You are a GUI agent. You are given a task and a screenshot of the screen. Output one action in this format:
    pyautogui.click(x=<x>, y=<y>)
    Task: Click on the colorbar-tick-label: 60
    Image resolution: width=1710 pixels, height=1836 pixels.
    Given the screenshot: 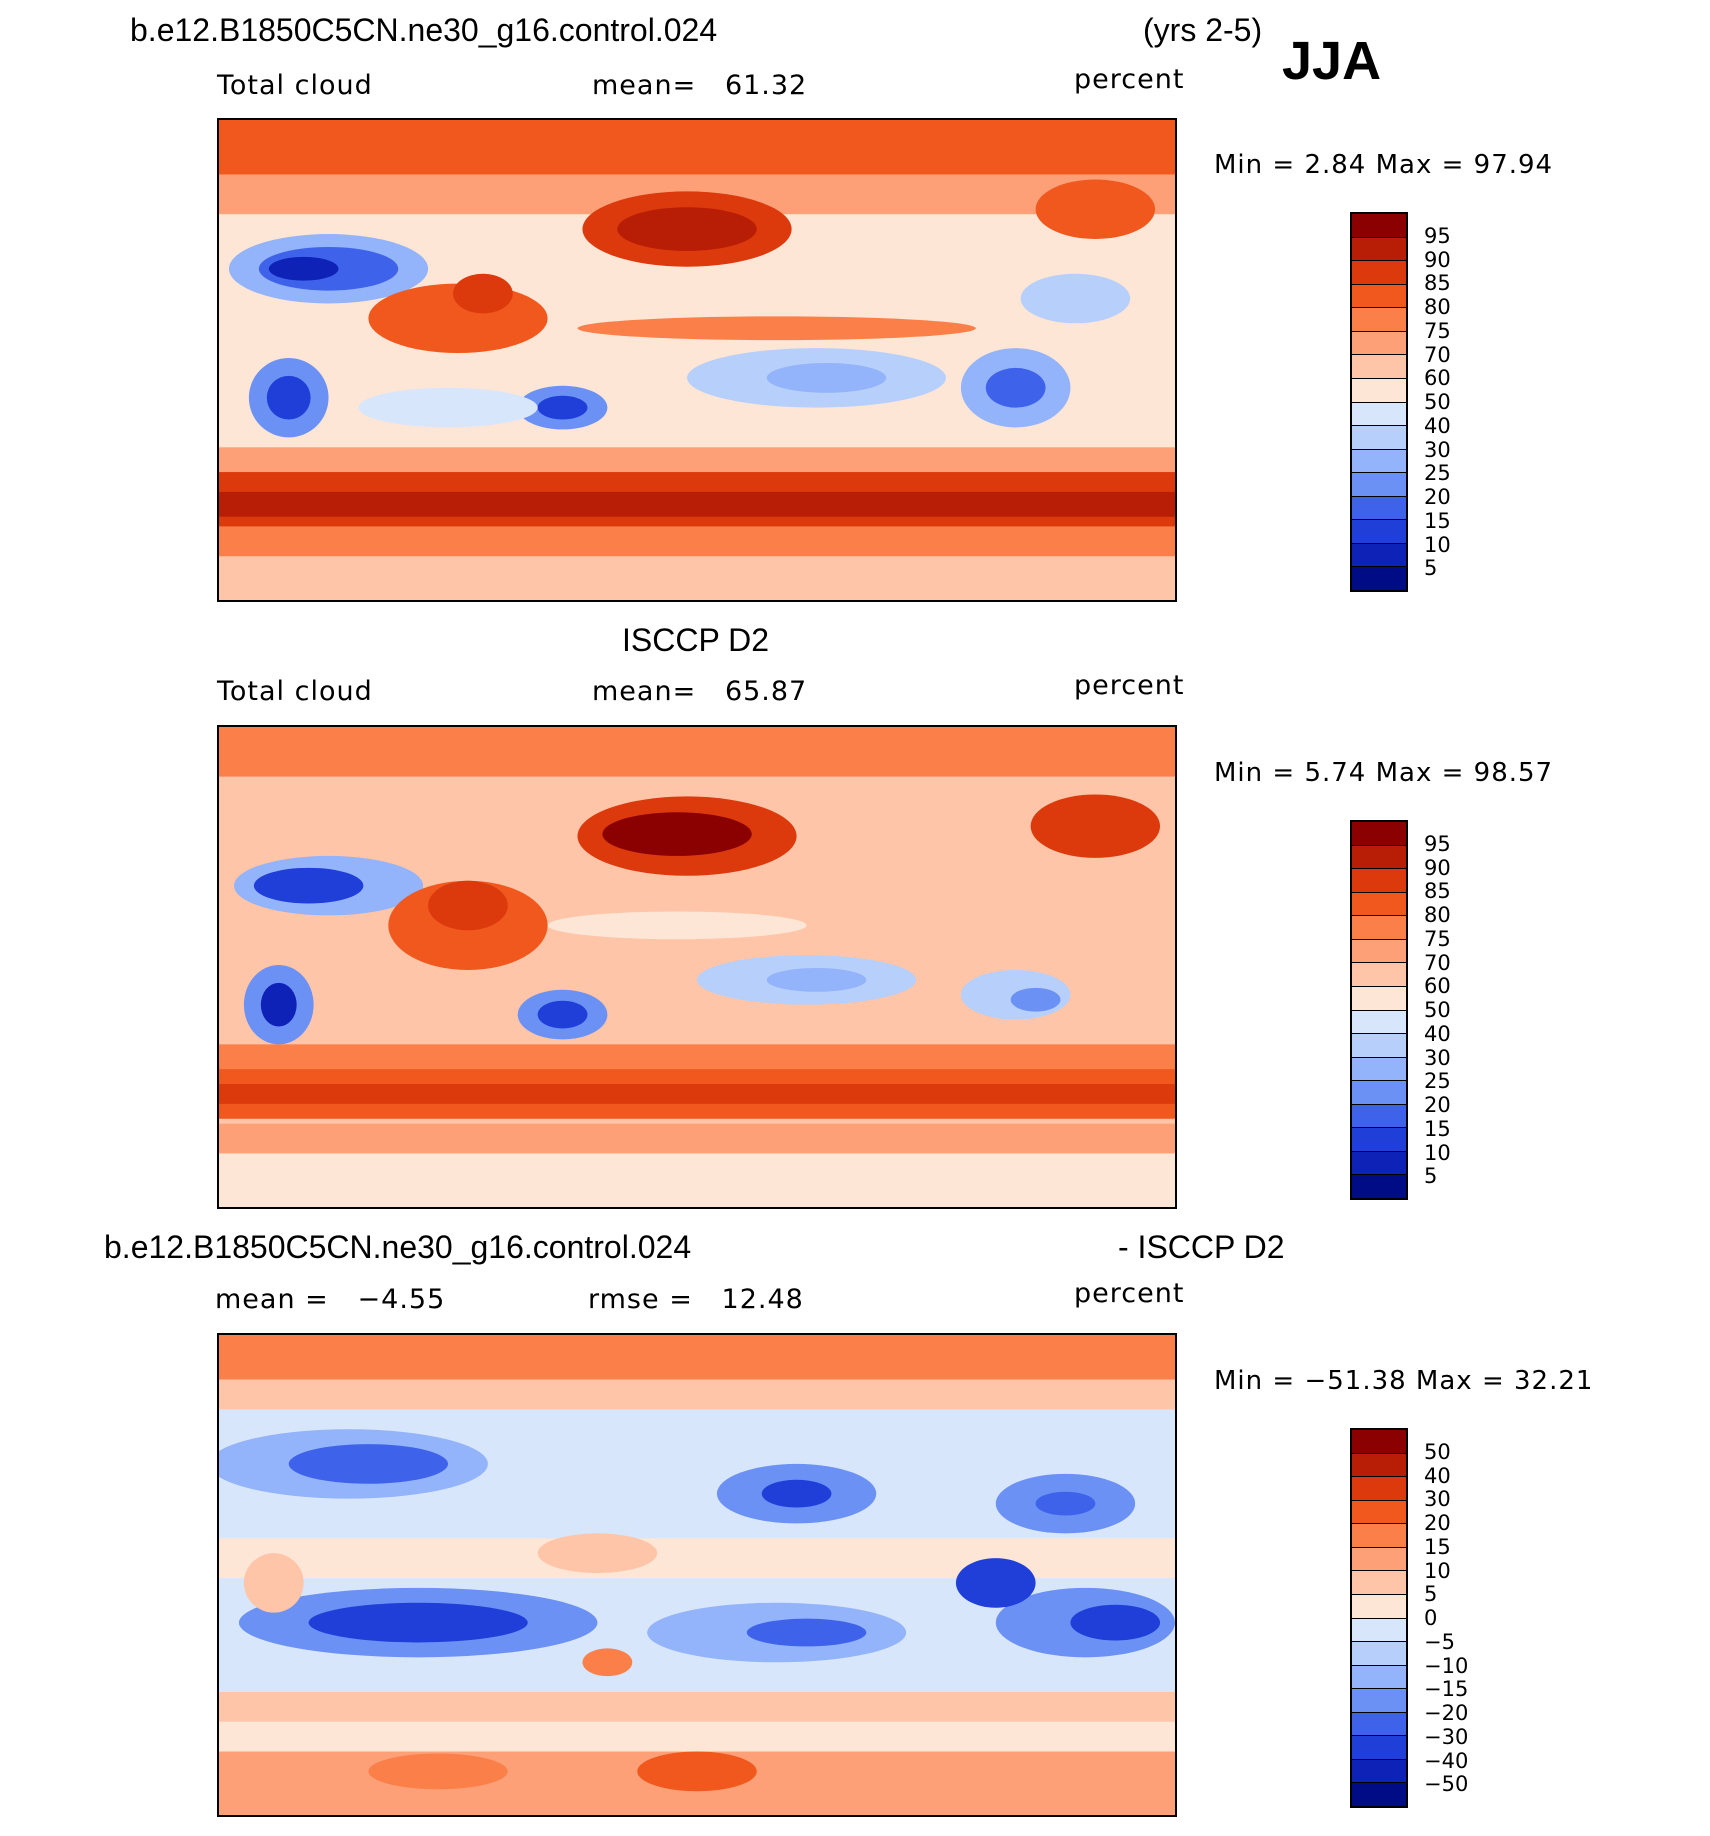 What is the action you would take?
    pyautogui.click(x=1437, y=986)
    